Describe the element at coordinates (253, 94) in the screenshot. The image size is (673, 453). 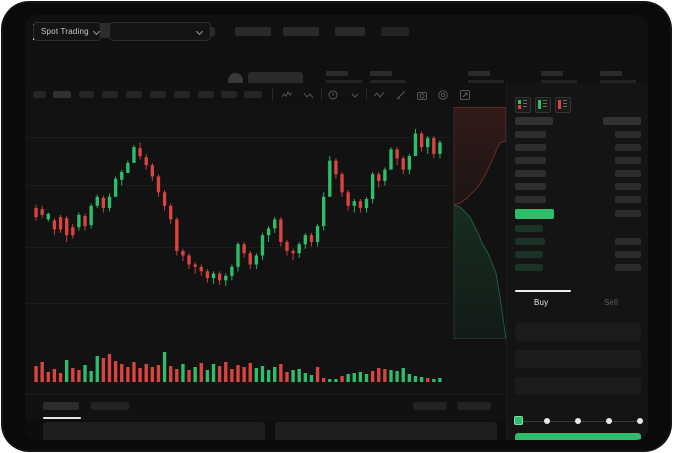
I see `interval-more` at that location.